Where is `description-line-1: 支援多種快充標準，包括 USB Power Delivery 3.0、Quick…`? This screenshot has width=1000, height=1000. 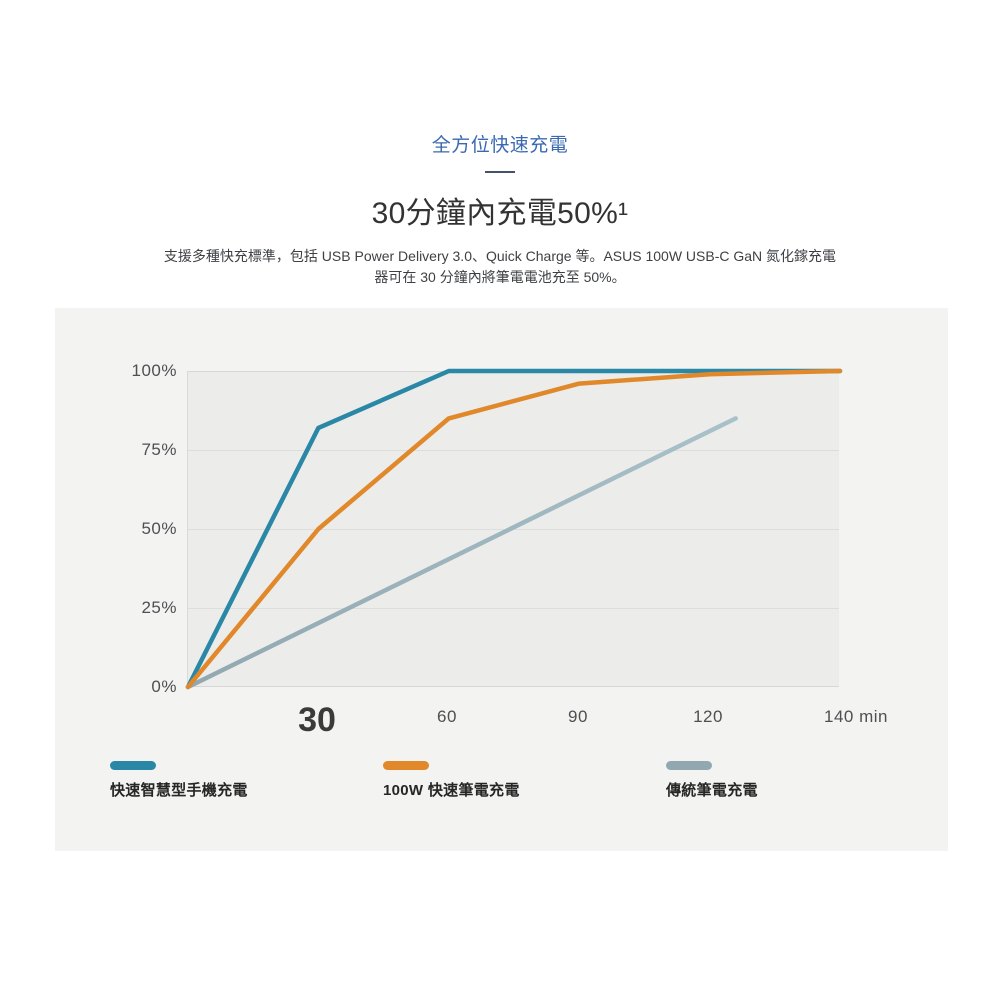
description-line-1: 支援多種快充標準，包括 USB Power Delivery 3.0、Quick… is located at coordinates (500, 256).